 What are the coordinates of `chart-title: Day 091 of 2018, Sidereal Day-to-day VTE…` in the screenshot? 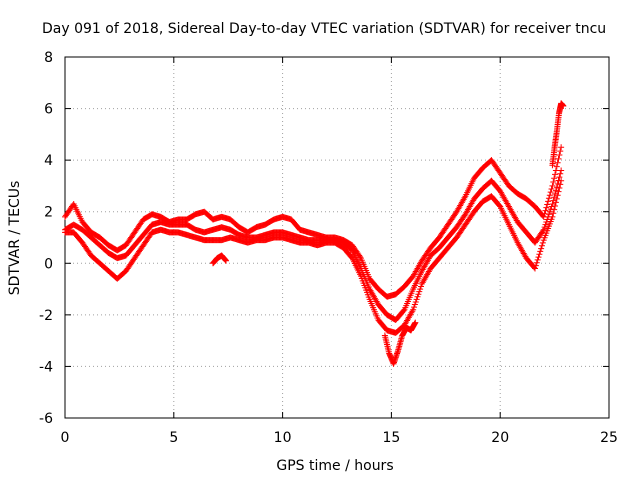 It's located at (324, 29).